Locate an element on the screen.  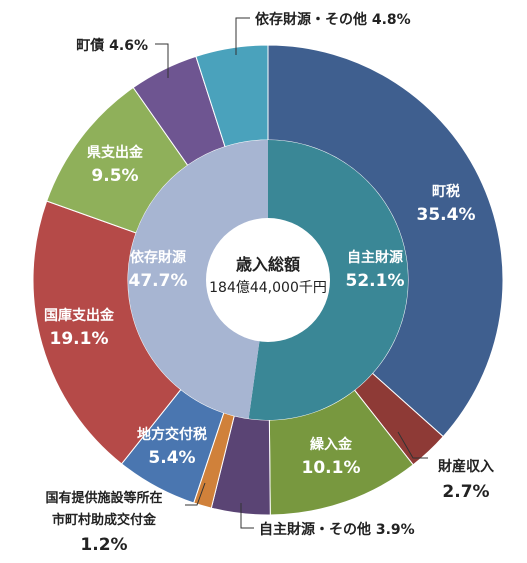
outer-label-name-6: 国庫支出金 is located at coordinates (79, 315).